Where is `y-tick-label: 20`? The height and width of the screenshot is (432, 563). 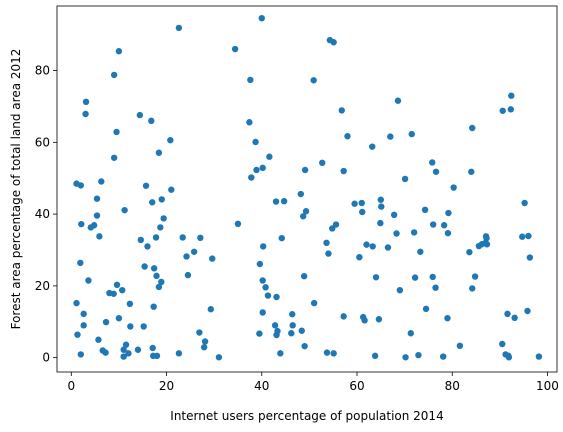
y-tick-label: 20 is located at coordinates (42, 286).